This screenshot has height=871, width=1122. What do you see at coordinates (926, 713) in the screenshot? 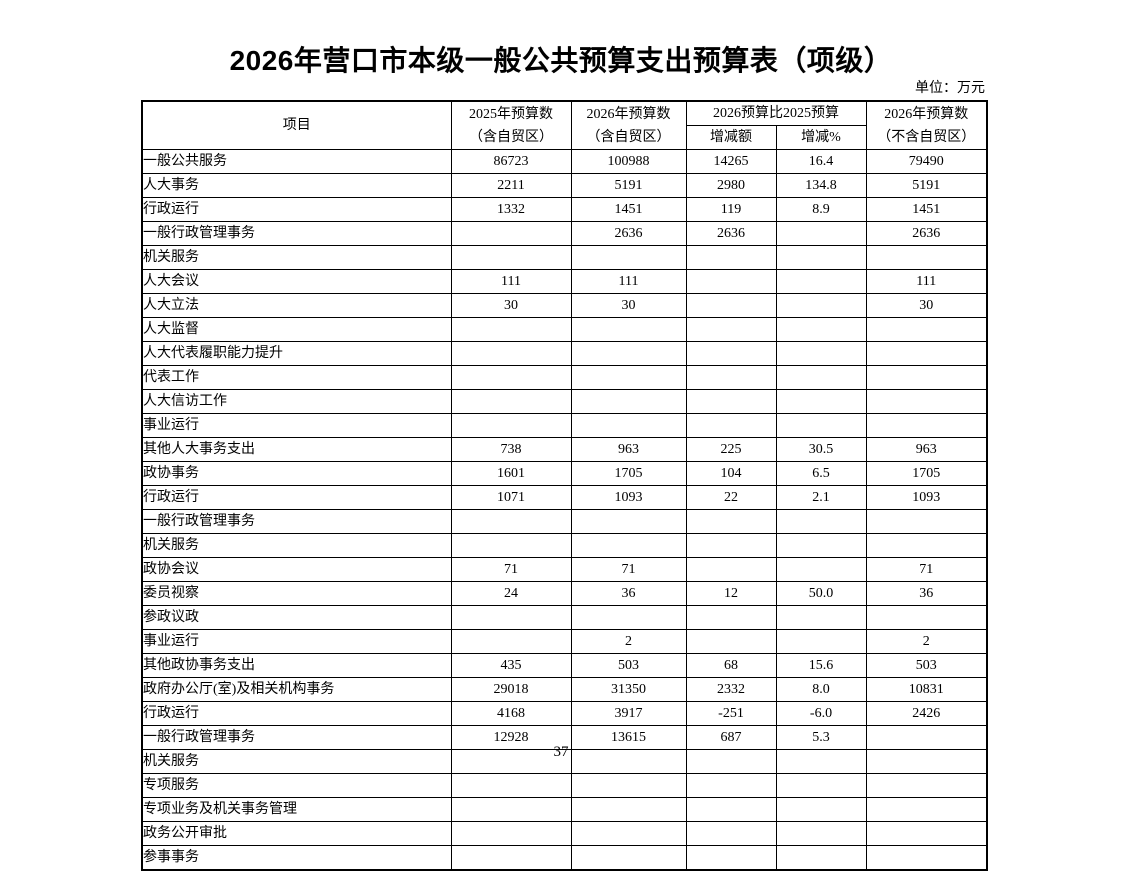
I see `cell-budget-2026-excl: 2426` at bounding box center [926, 713].